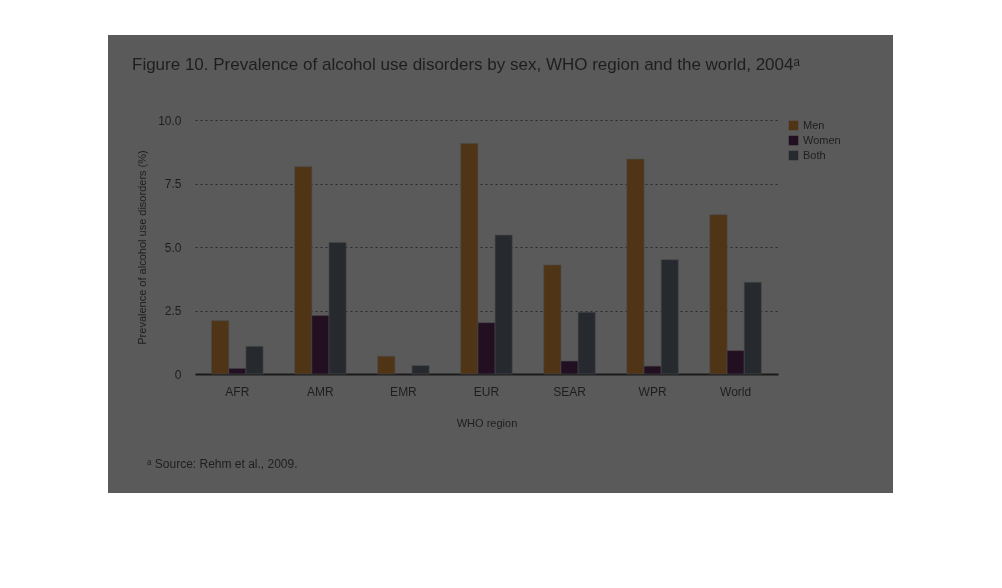 The width and height of the screenshot is (1002, 588). What do you see at coordinates (466, 64) in the screenshot?
I see `chart-title: Figure 10. Prevalence of alcohol use disorders by sex, WHO region and the world, 2004ᵃ` at bounding box center [466, 64].